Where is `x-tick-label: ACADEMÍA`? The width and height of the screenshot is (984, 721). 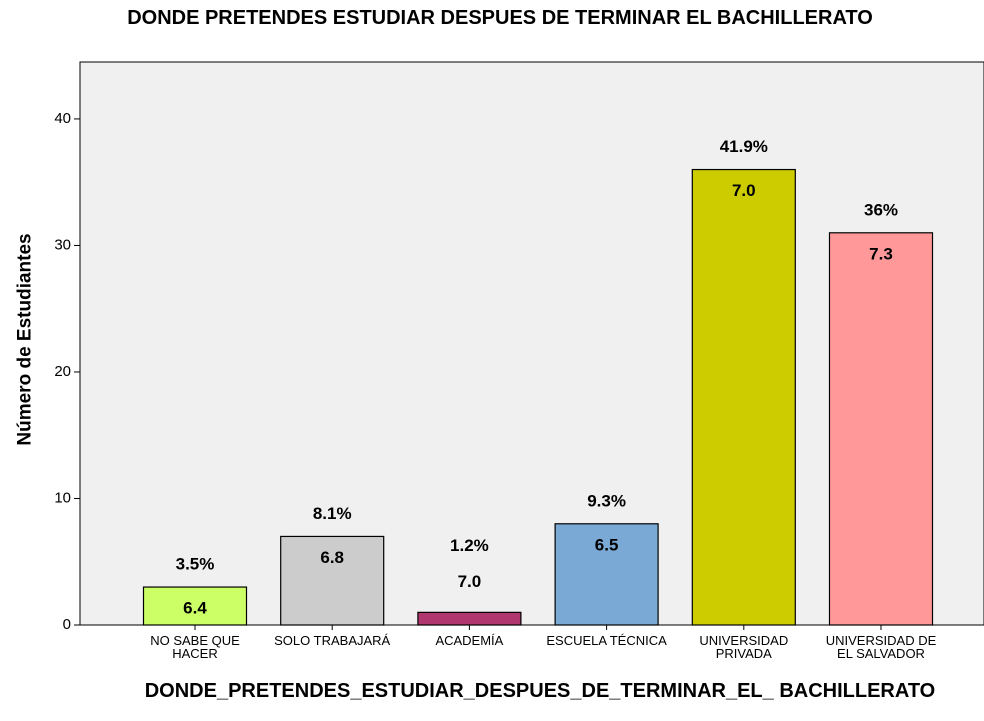 x-tick-label: ACADEMÍA is located at coordinates (469, 640).